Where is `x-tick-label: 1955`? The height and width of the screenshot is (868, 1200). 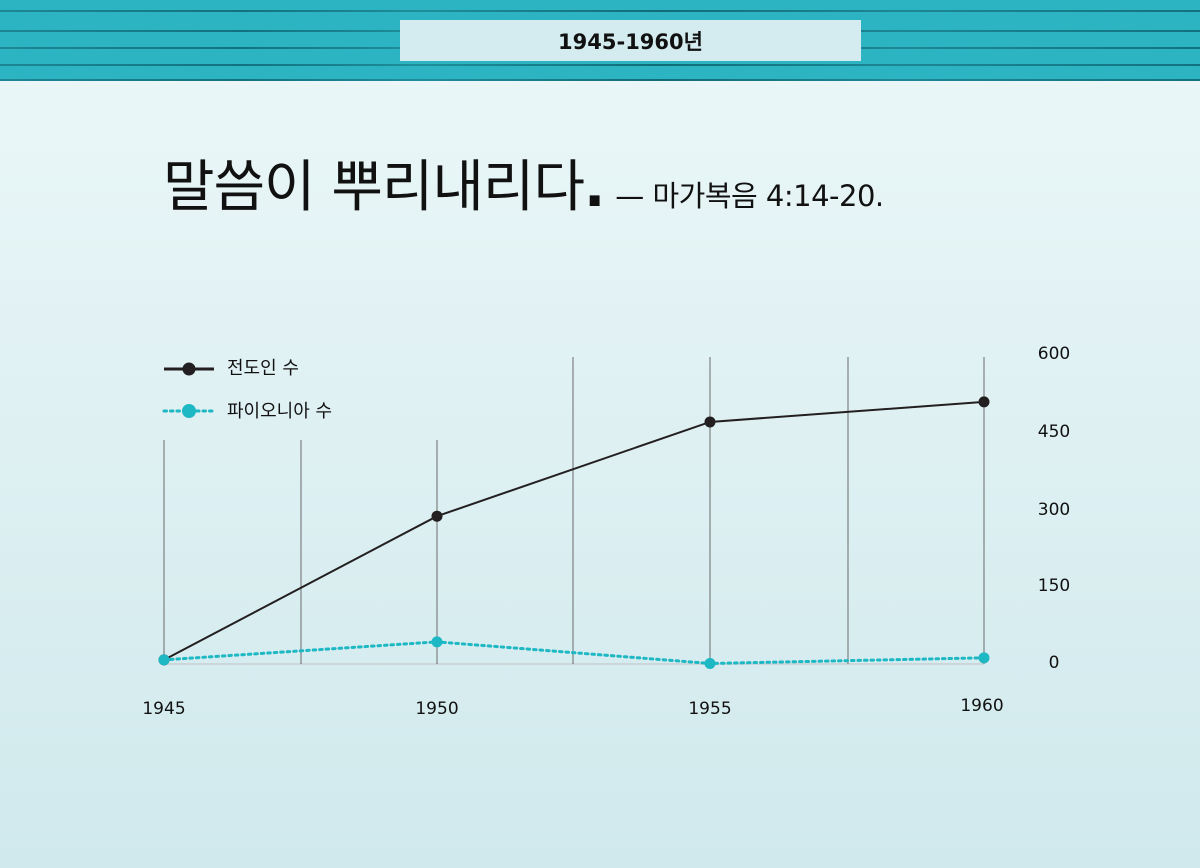 x-tick-label: 1955 is located at coordinates (710, 709).